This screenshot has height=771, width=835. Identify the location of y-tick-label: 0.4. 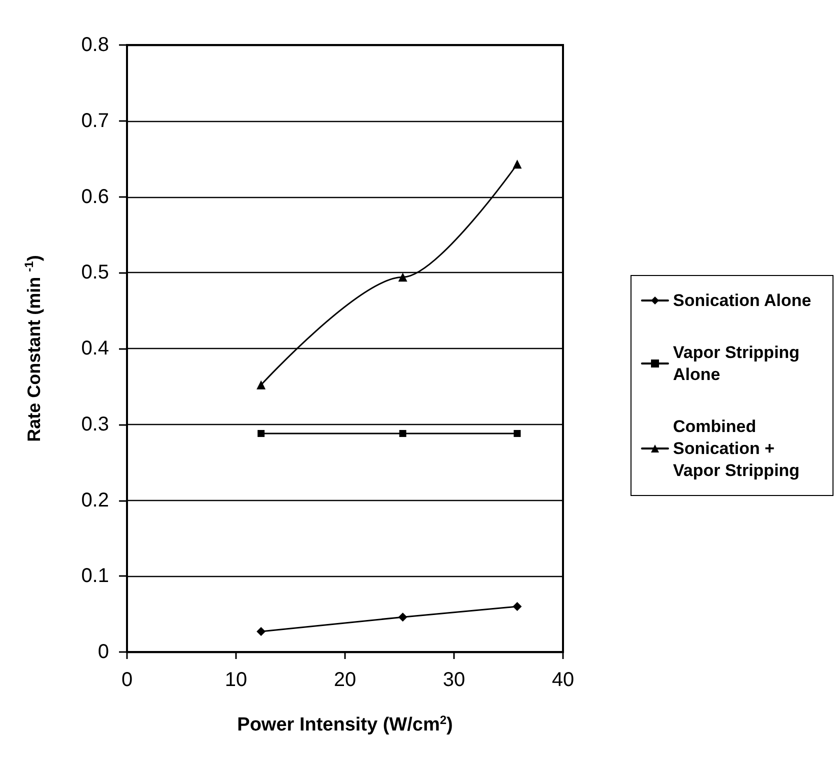
(95, 349).